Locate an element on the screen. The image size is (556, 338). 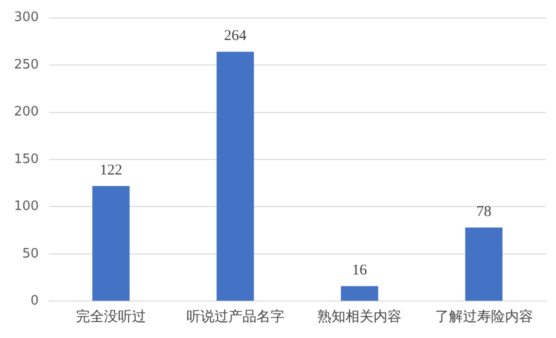
y-tick-label: 50 is located at coordinates (30, 254).